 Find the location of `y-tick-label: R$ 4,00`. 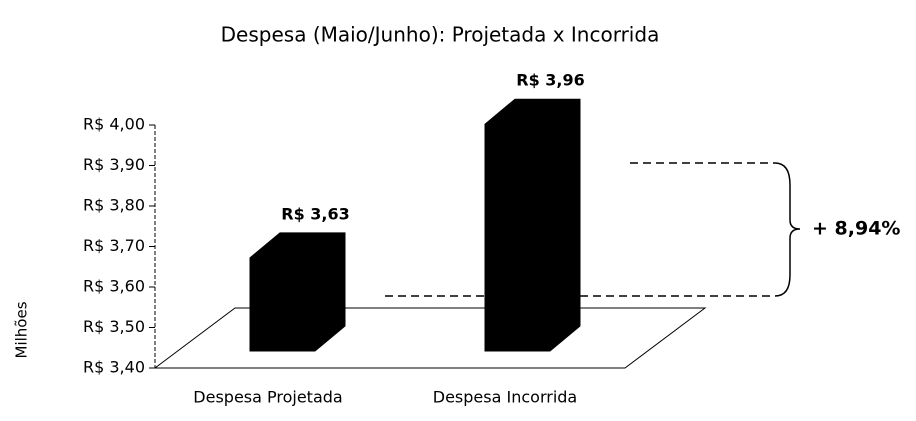

y-tick-label: R$ 4,00 is located at coordinates (114, 124).